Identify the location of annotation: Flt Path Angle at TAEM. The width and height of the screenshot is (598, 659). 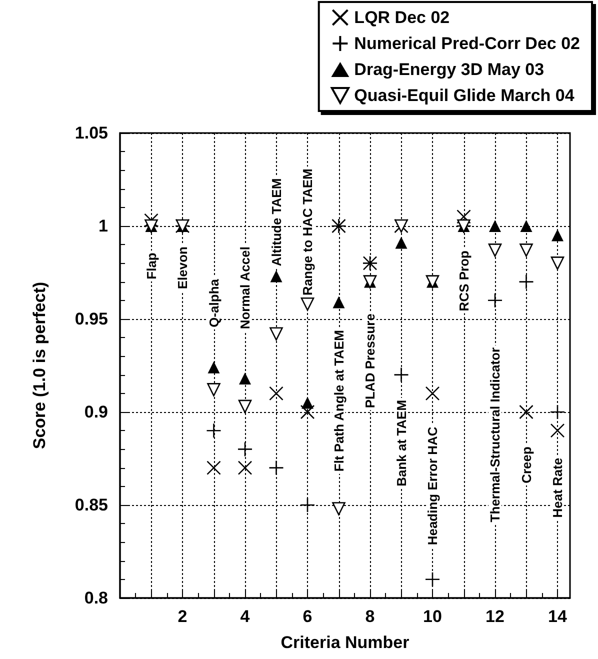
(338, 401).